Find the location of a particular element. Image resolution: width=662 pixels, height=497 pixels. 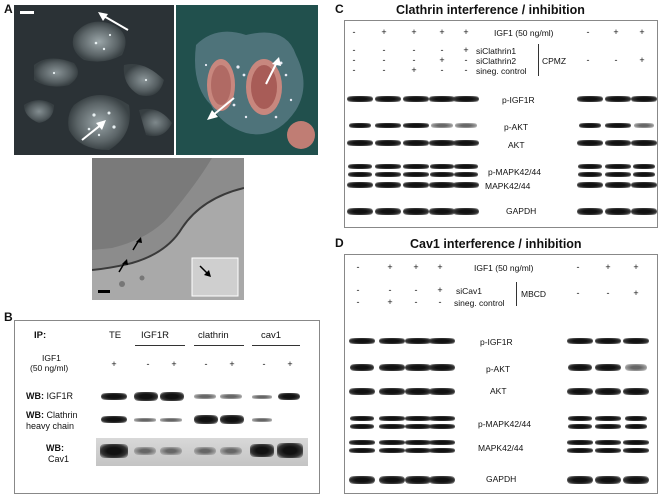

mbcd-label: MBCD is located at coordinates (534, 294).